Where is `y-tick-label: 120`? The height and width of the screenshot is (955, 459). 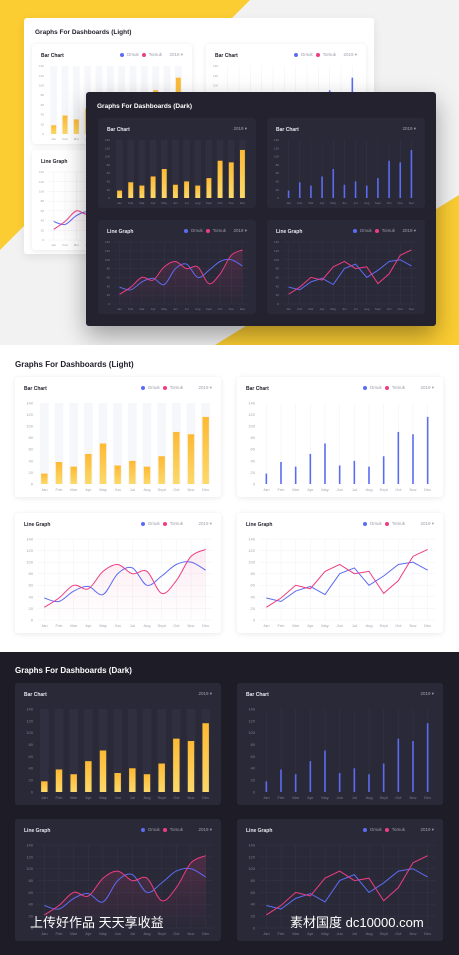 y-tick-label: 120 is located at coordinates (29, 720).